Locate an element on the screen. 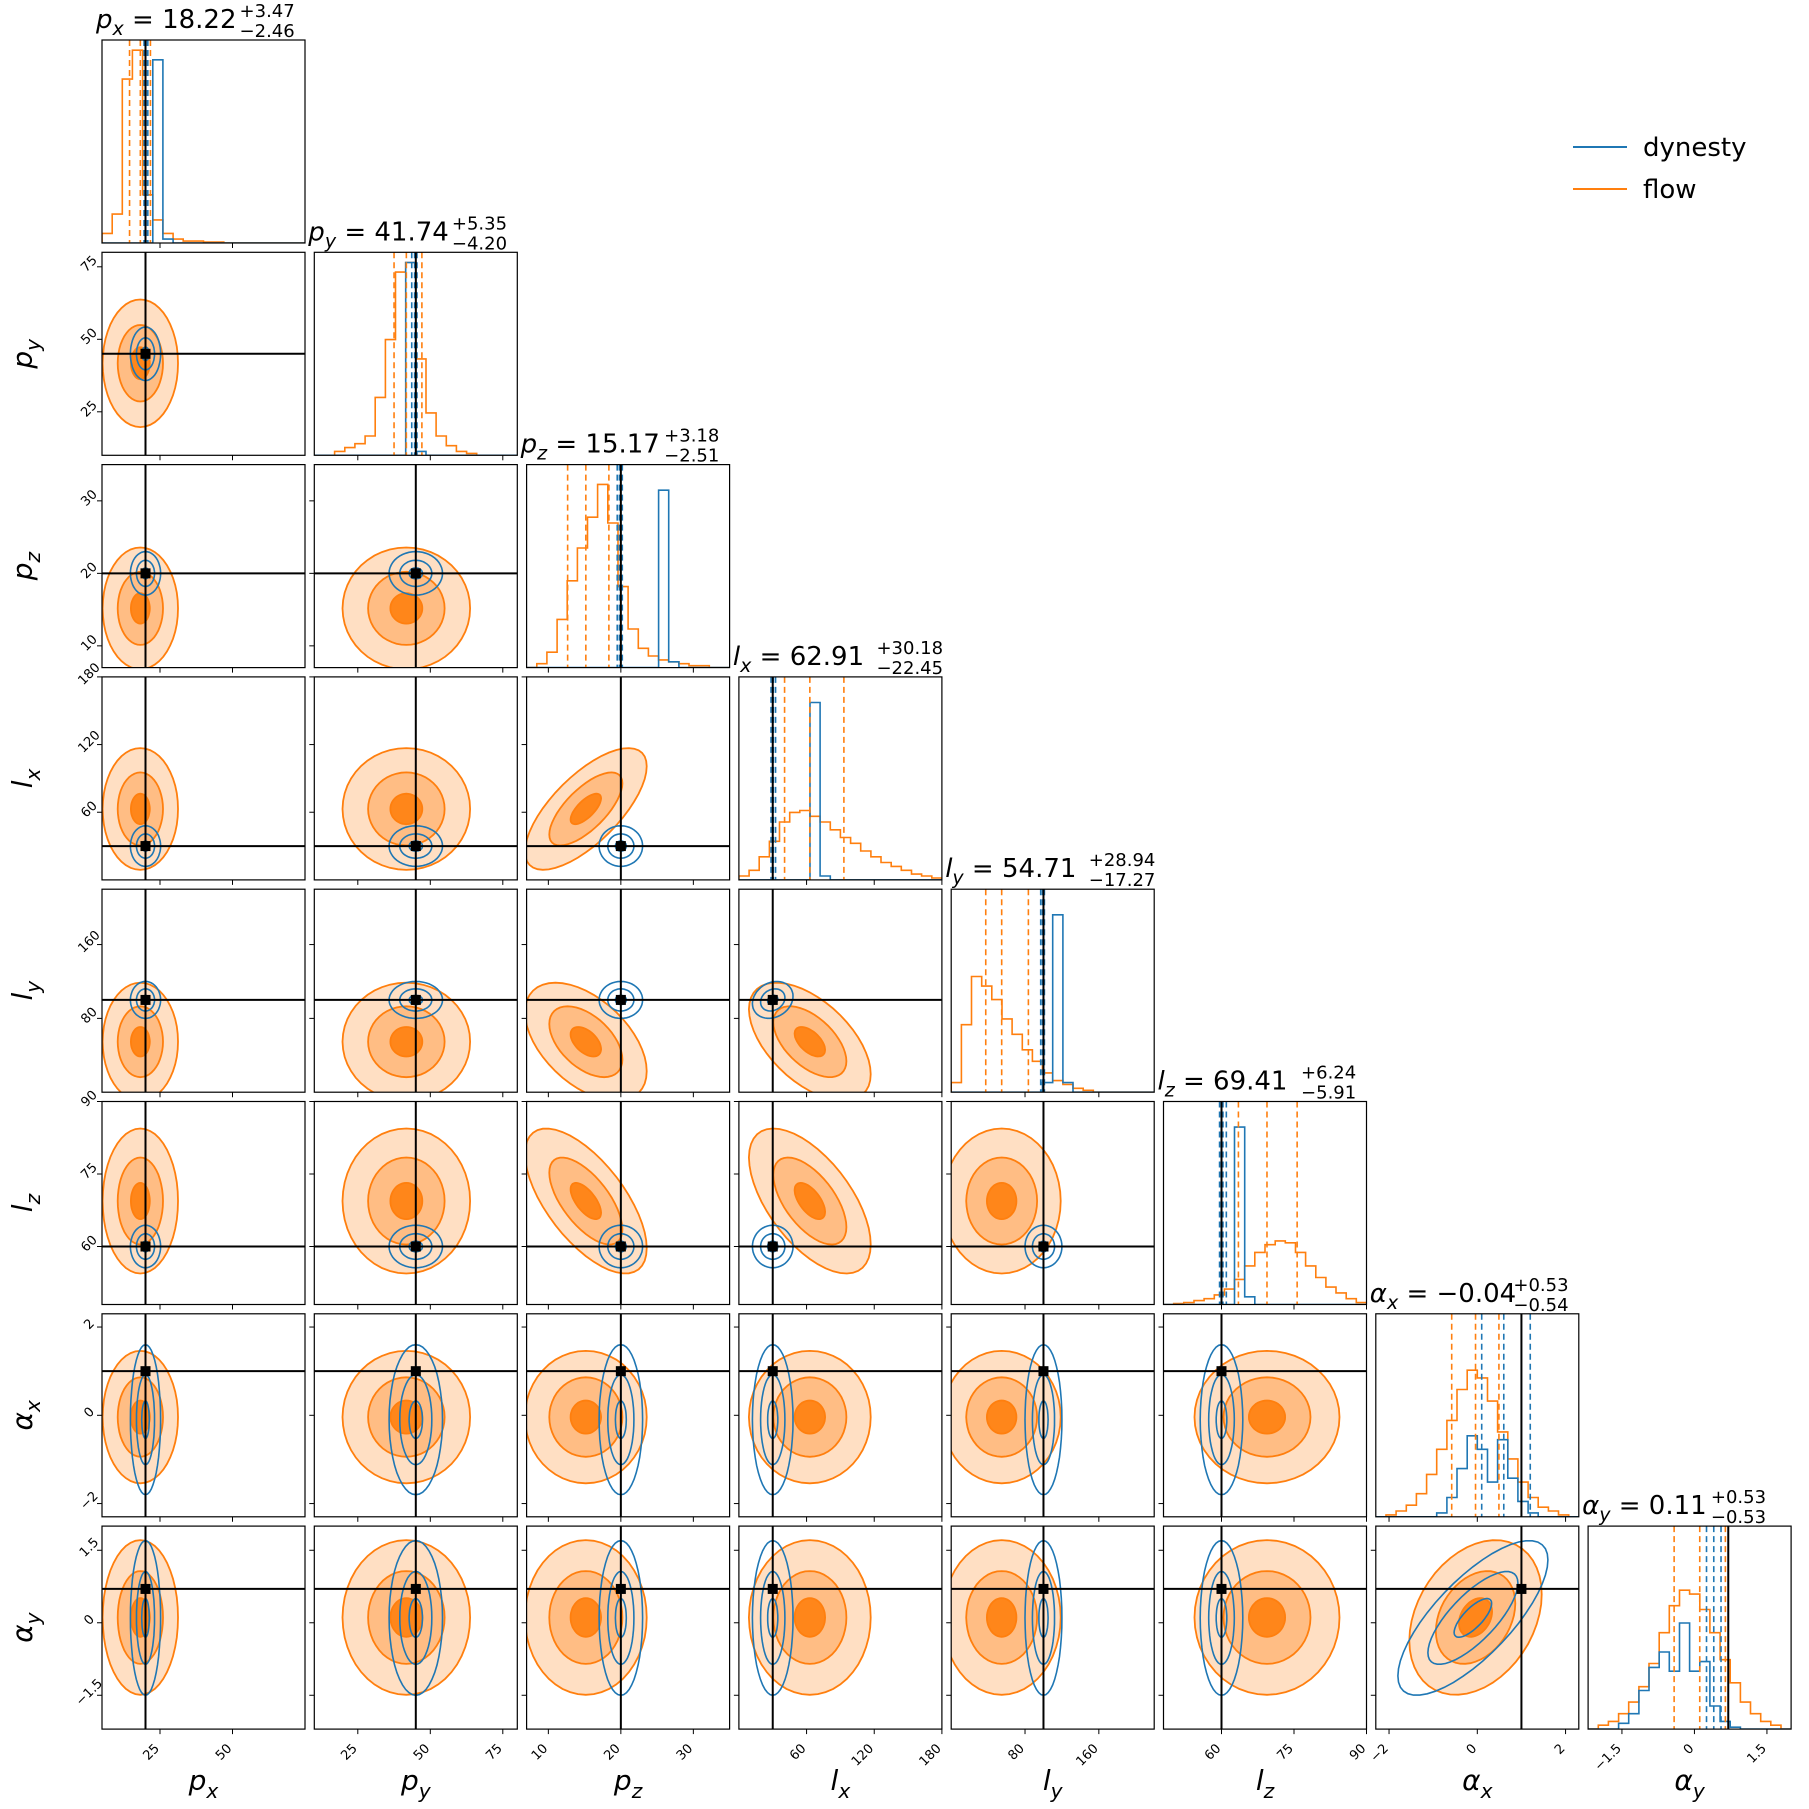 Image resolution: width=1809 pixels, height=1809 pixels. panel-ly-py is located at coordinates (413, 993).